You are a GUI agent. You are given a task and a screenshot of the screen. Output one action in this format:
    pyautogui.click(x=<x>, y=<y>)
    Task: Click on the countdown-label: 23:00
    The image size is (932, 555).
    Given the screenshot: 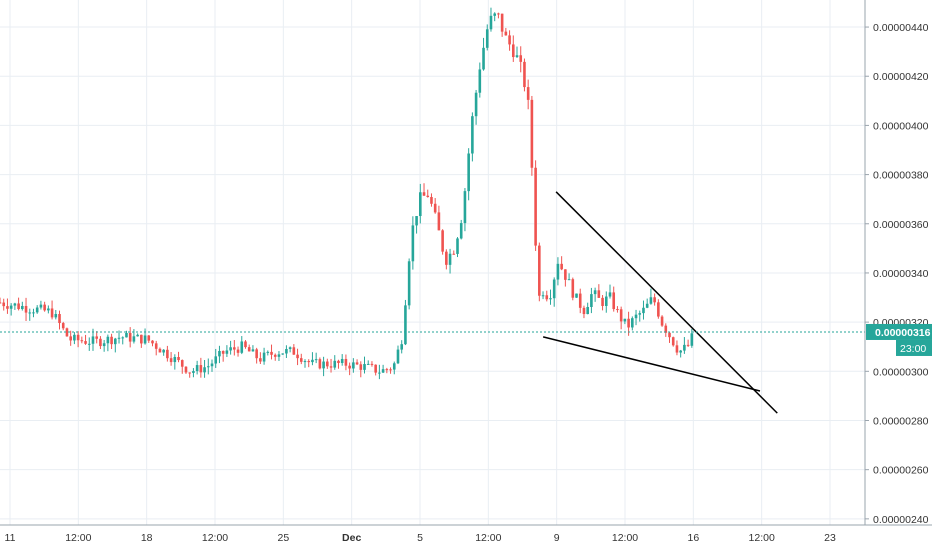 What is the action you would take?
    pyautogui.click(x=913, y=349)
    